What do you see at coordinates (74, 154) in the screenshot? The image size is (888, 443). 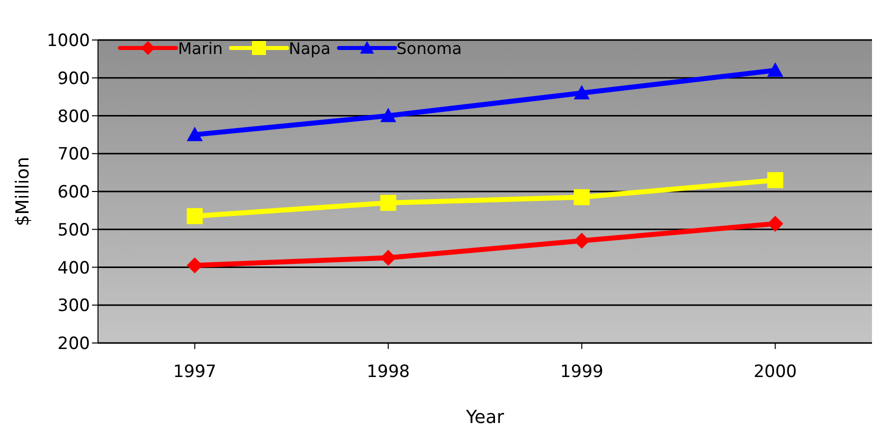 I see `y-tick-label: 700` at bounding box center [74, 154].